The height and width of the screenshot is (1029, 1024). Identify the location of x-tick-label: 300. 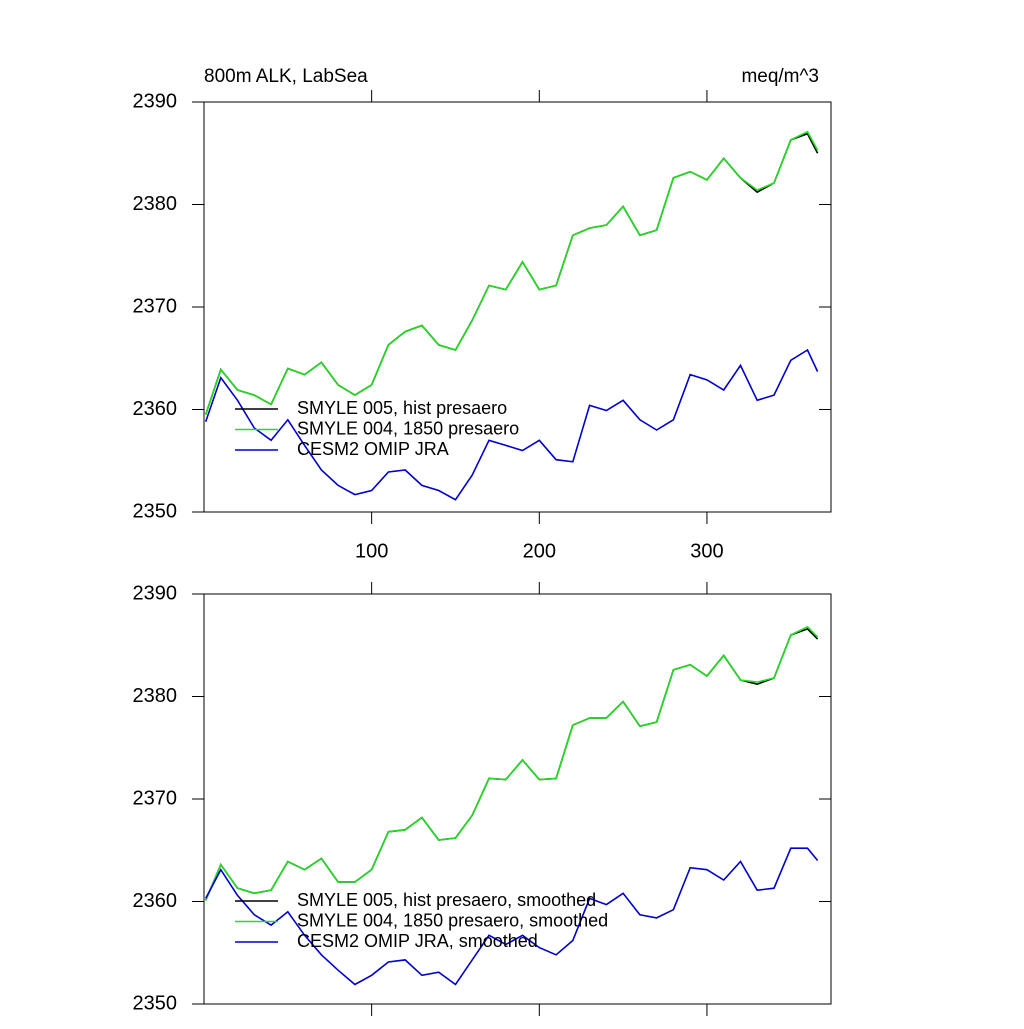
(706, 551).